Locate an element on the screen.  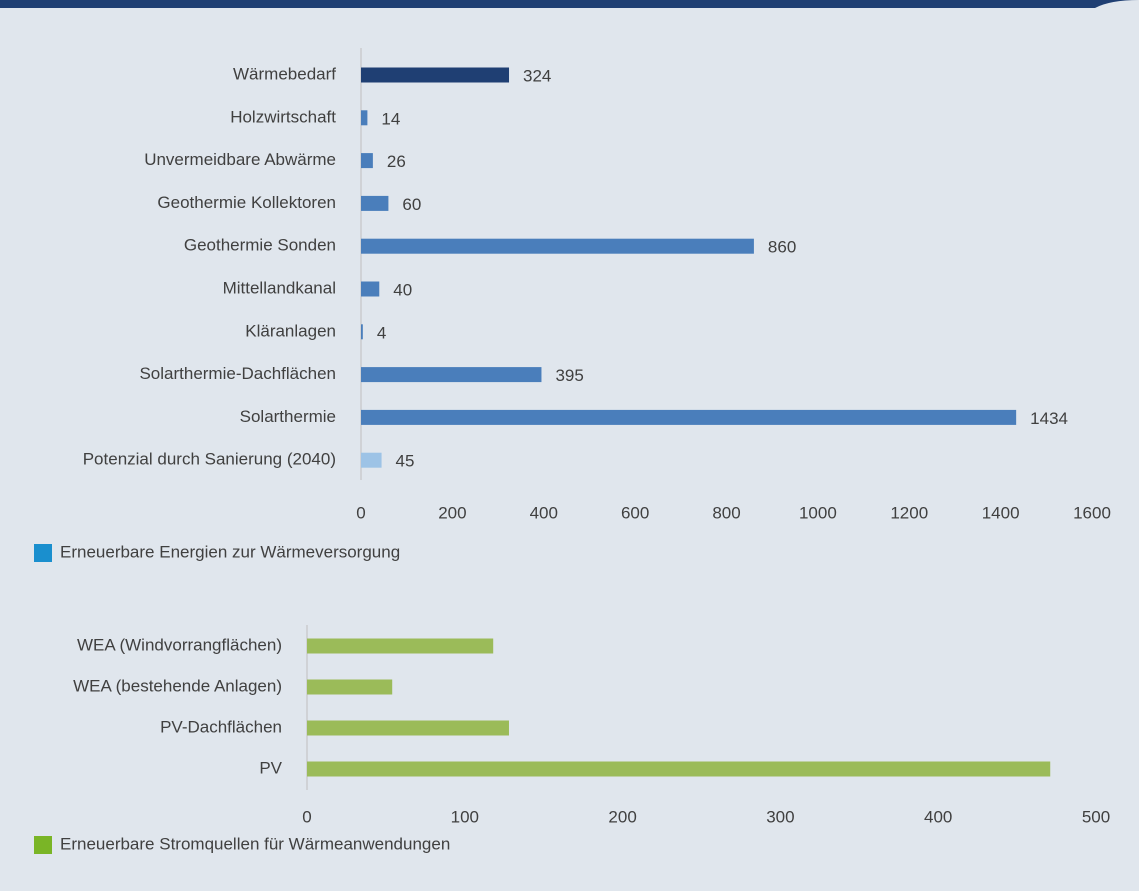
category-label: Solarthermie is located at coordinates (288, 416).